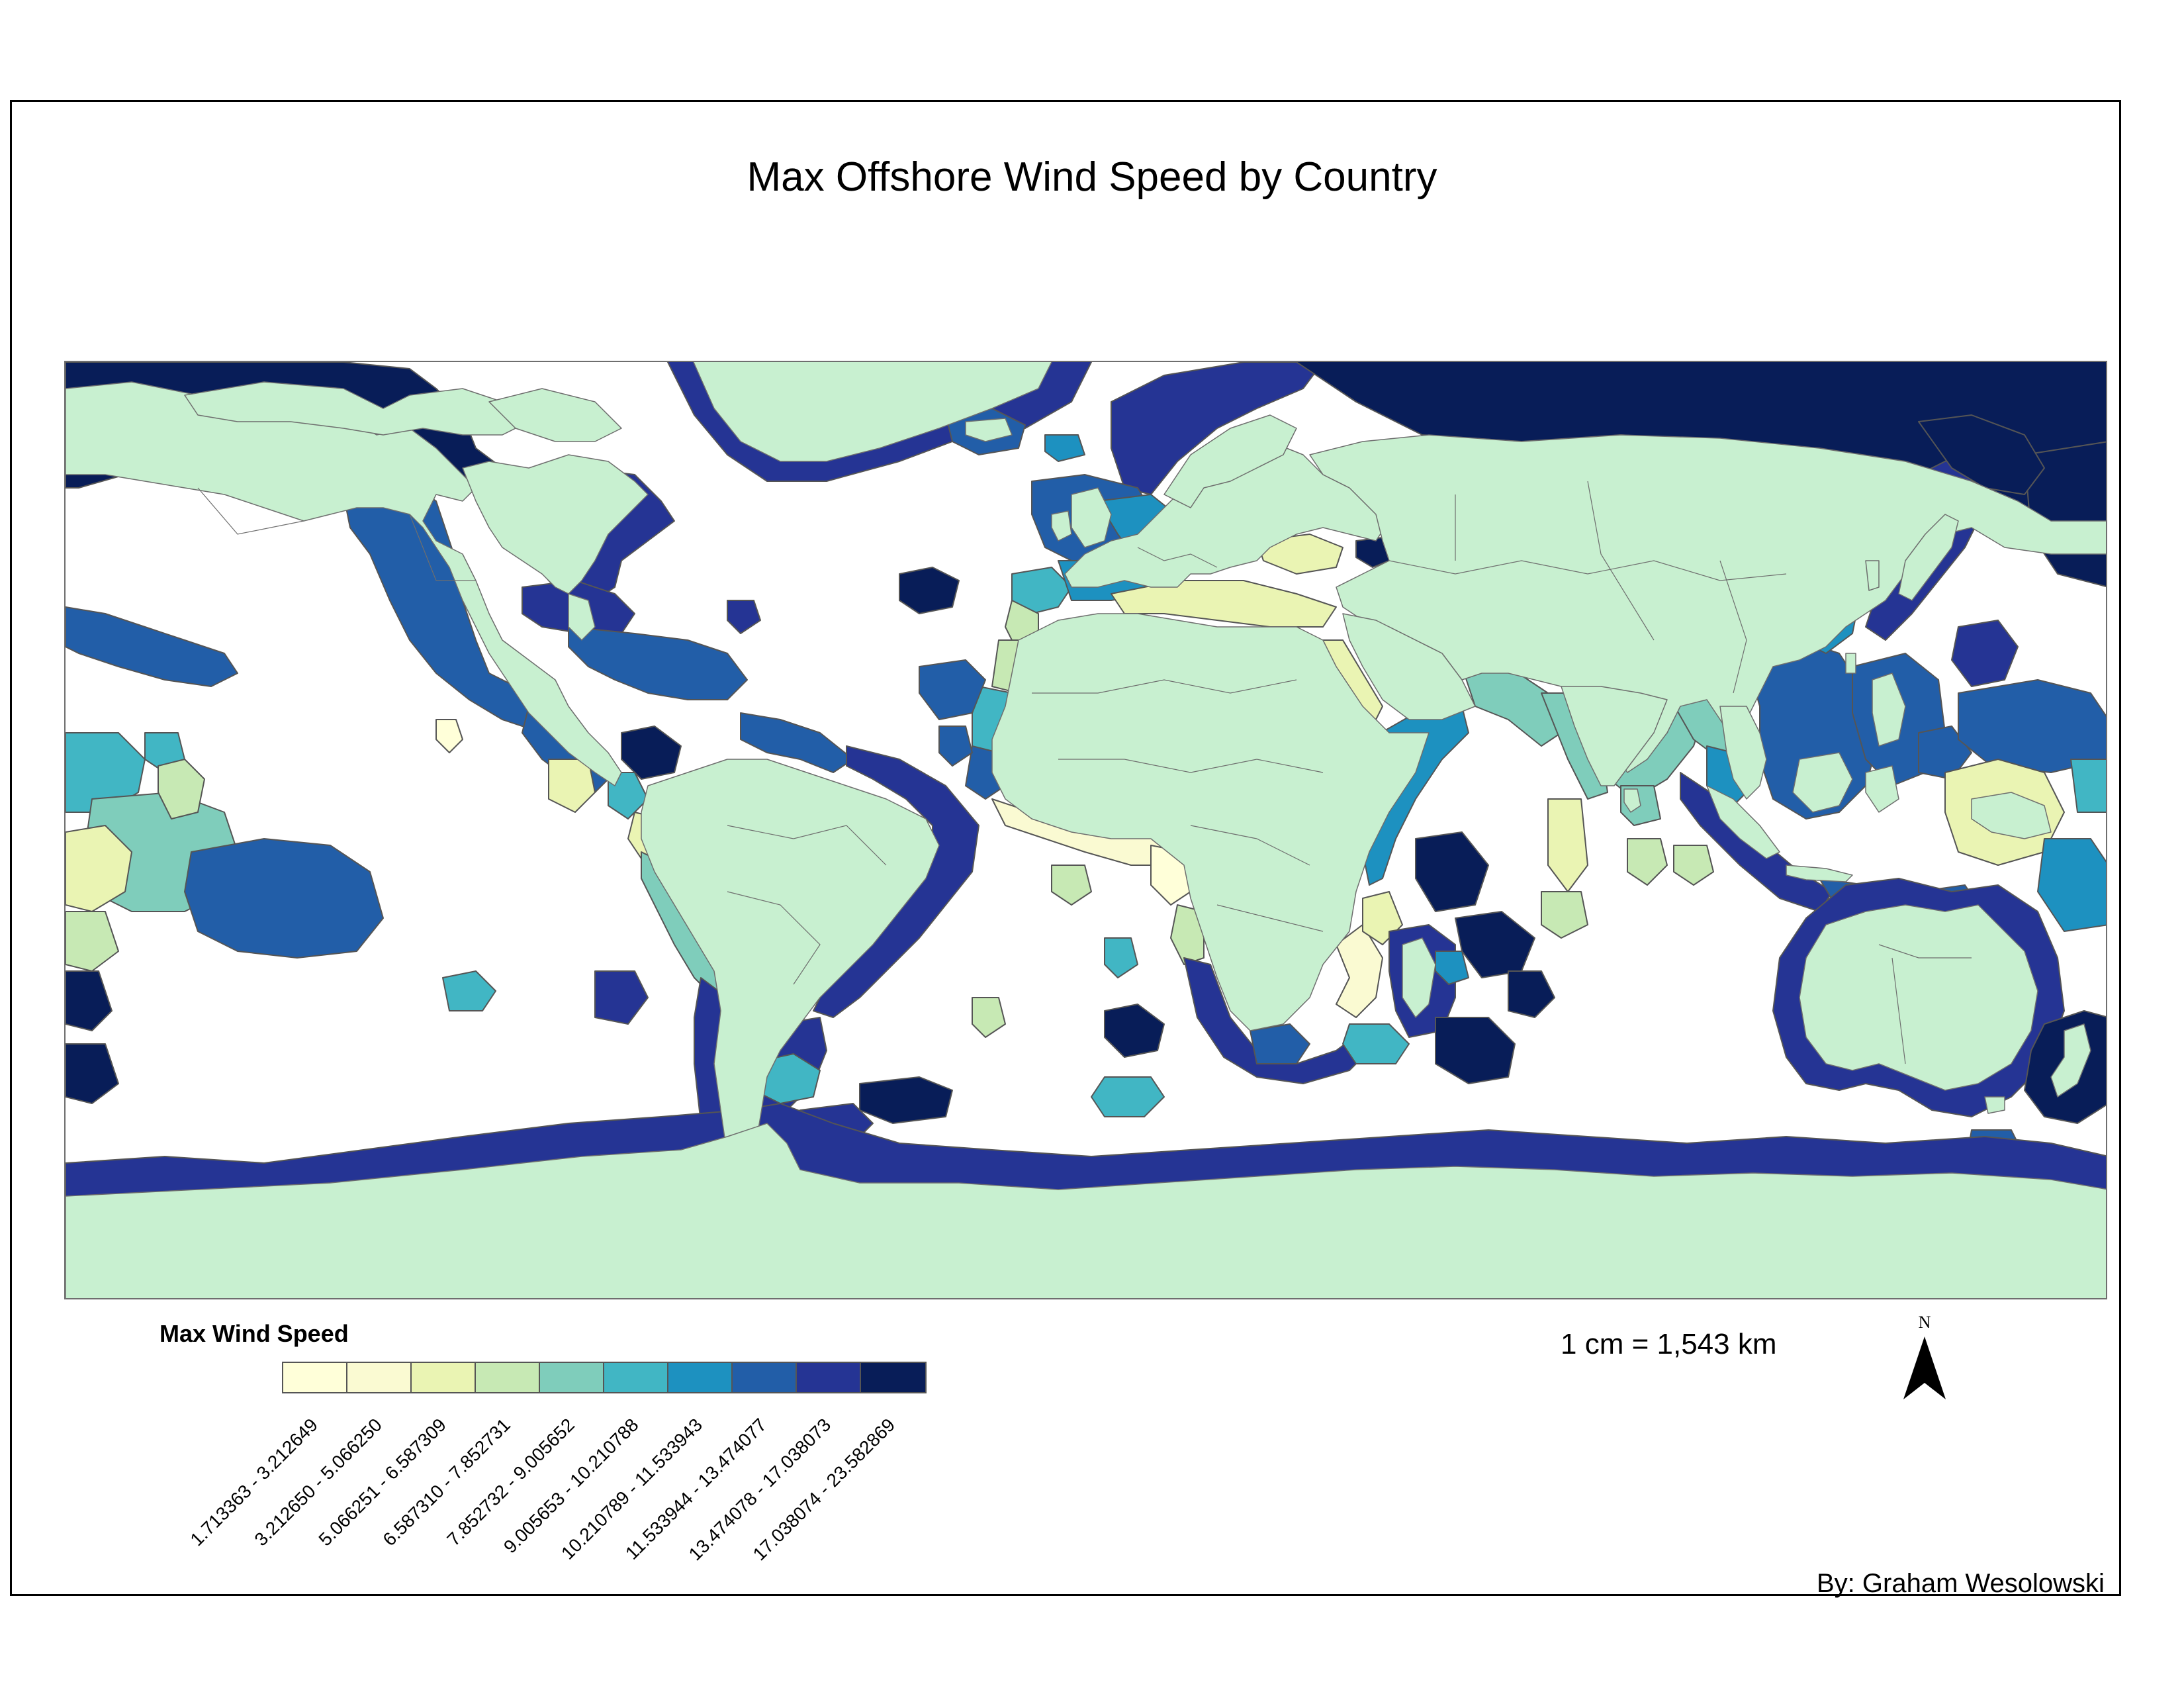  What do you see at coordinates (1918, 997) in the screenshot?
I see `land-australia` at bounding box center [1918, 997].